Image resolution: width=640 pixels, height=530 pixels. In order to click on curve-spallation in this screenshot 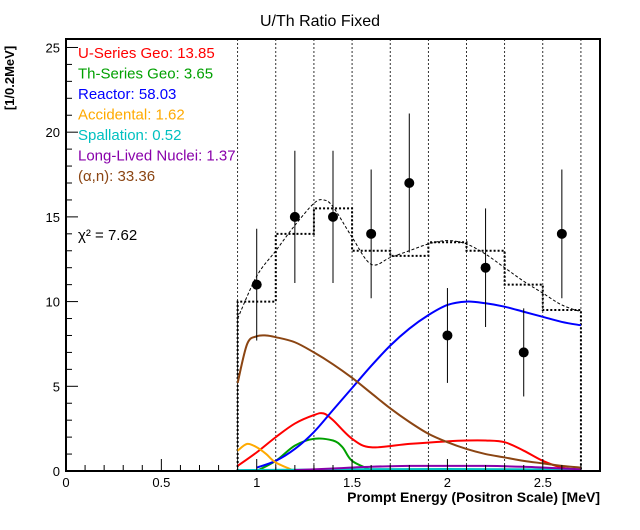, I will do `click(409, 469)`.